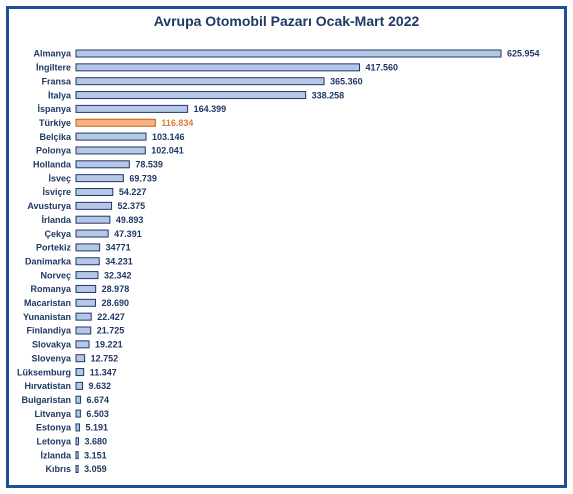 Image resolution: width=573 pixels, height=494 pixels. Describe the element at coordinates (49, 206) in the screenshot. I see `category-label: Avusturya` at that location.